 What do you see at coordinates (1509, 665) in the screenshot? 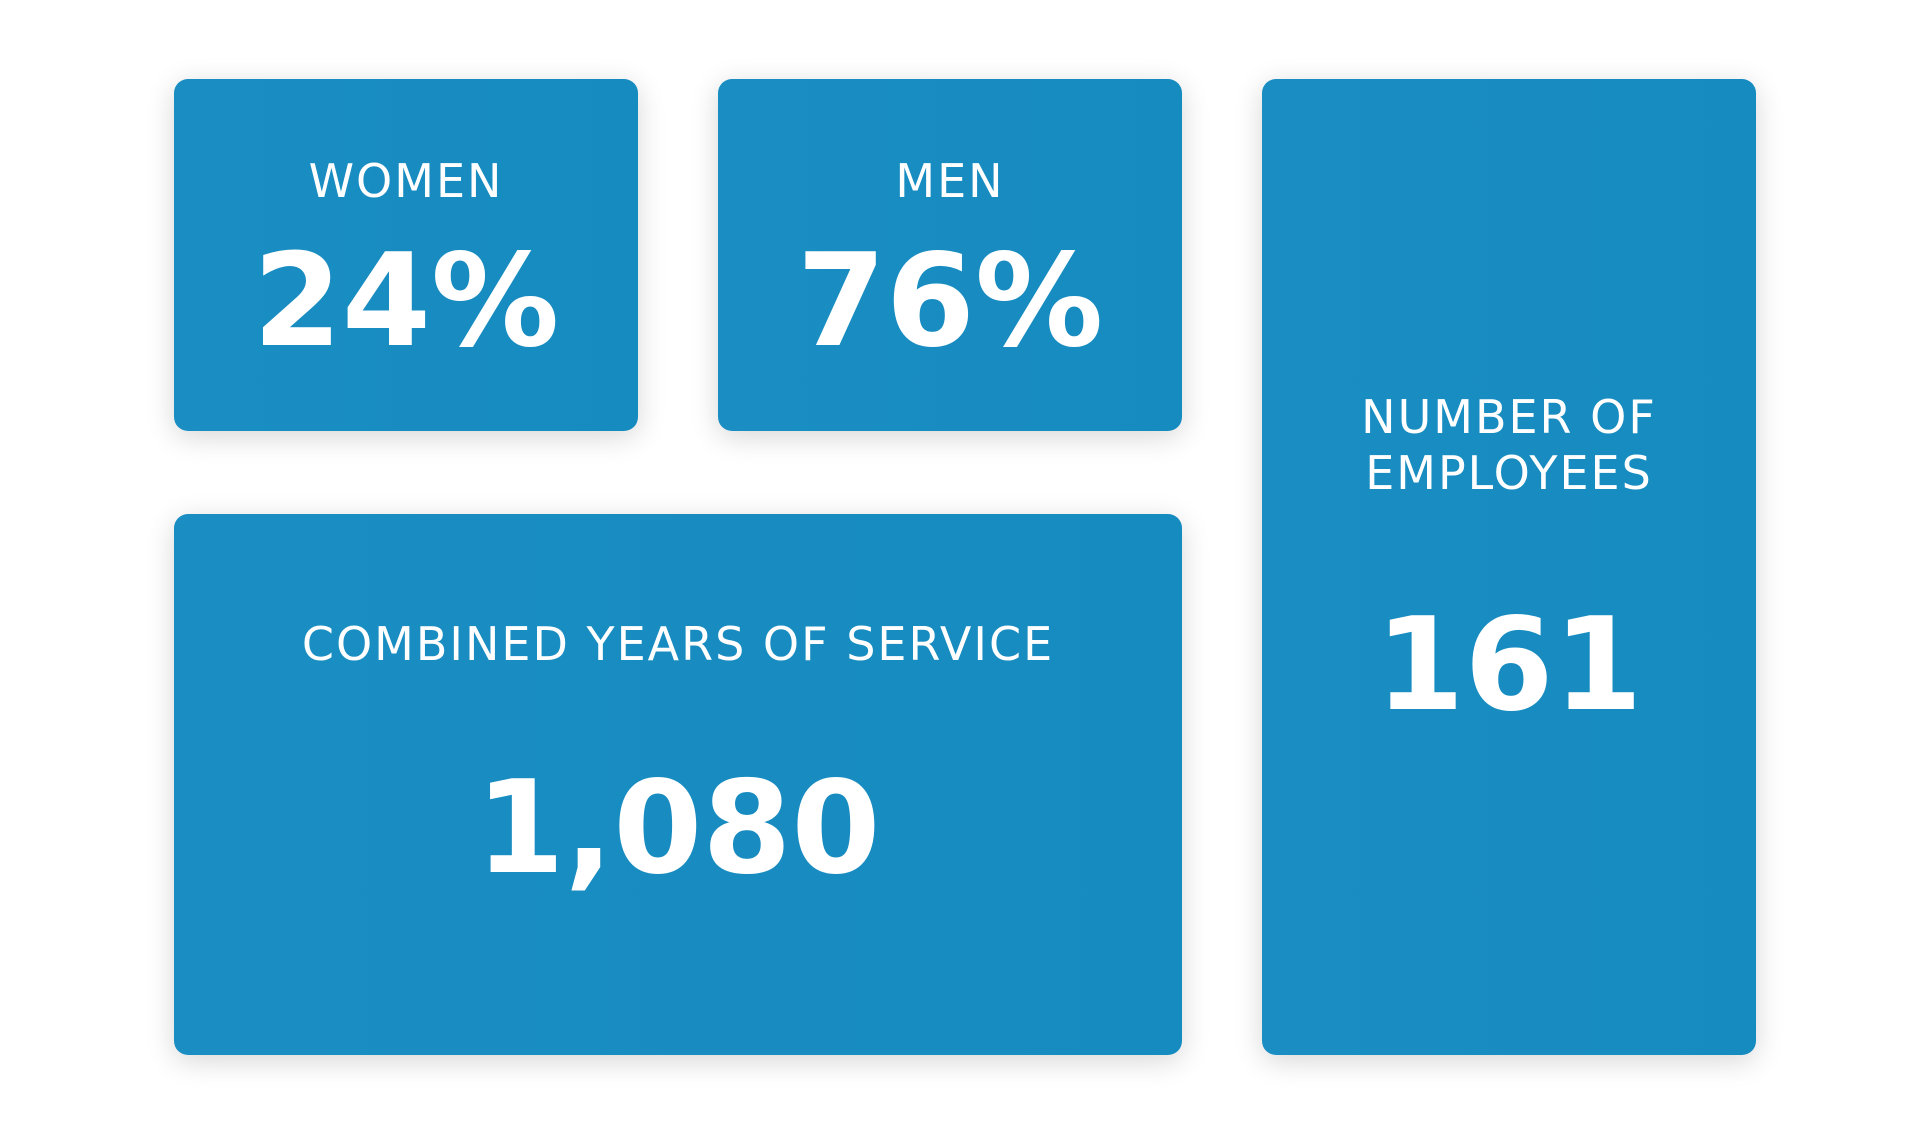
I see `employees-value: 161` at bounding box center [1509, 665].